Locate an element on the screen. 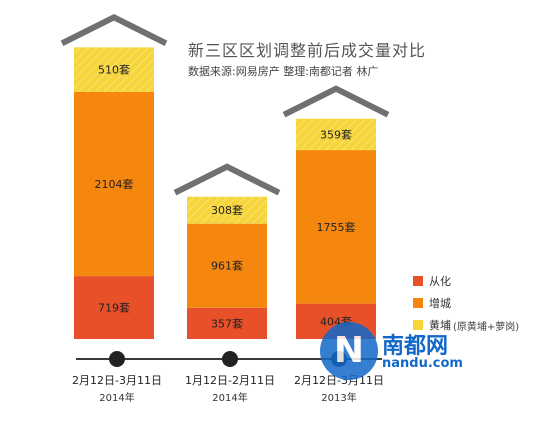 The width and height of the screenshot is (540, 424). bar-value-label: 308套 is located at coordinates (227, 210).